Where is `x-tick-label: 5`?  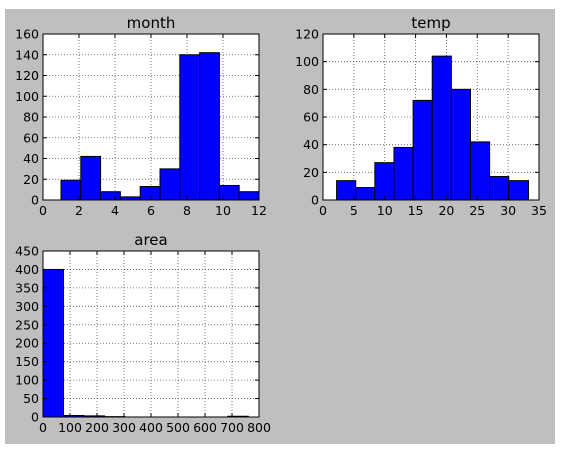 x-tick-label: 5 is located at coordinates (354, 210).